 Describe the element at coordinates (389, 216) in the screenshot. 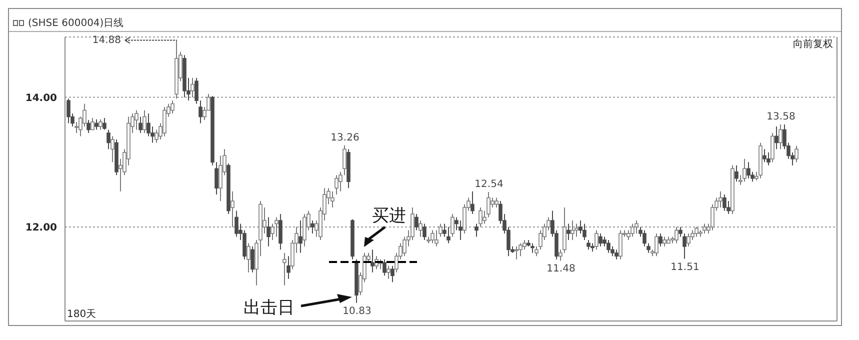

I see `annotation: 买进` at that location.